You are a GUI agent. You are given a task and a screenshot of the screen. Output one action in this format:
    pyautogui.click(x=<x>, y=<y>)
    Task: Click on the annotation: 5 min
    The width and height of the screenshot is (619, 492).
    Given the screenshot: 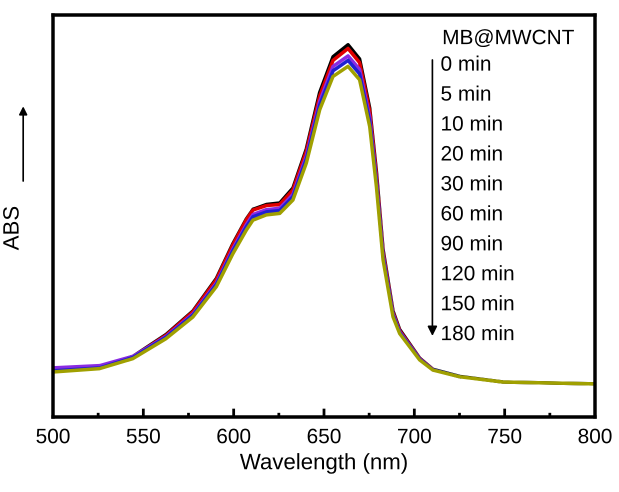 What is the action you would take?
    pyautogui.click(x=465, y=93)
    